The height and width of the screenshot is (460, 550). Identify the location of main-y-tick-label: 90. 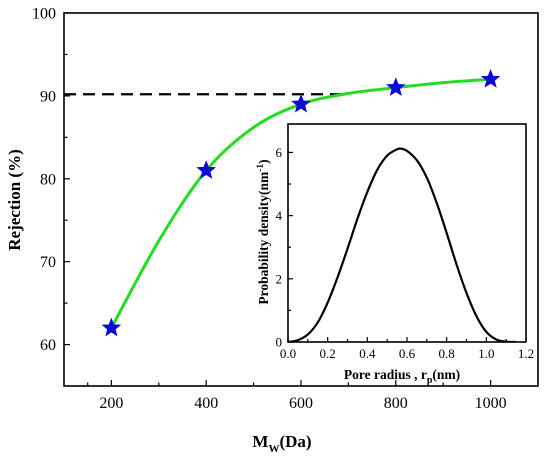
(48, 96).